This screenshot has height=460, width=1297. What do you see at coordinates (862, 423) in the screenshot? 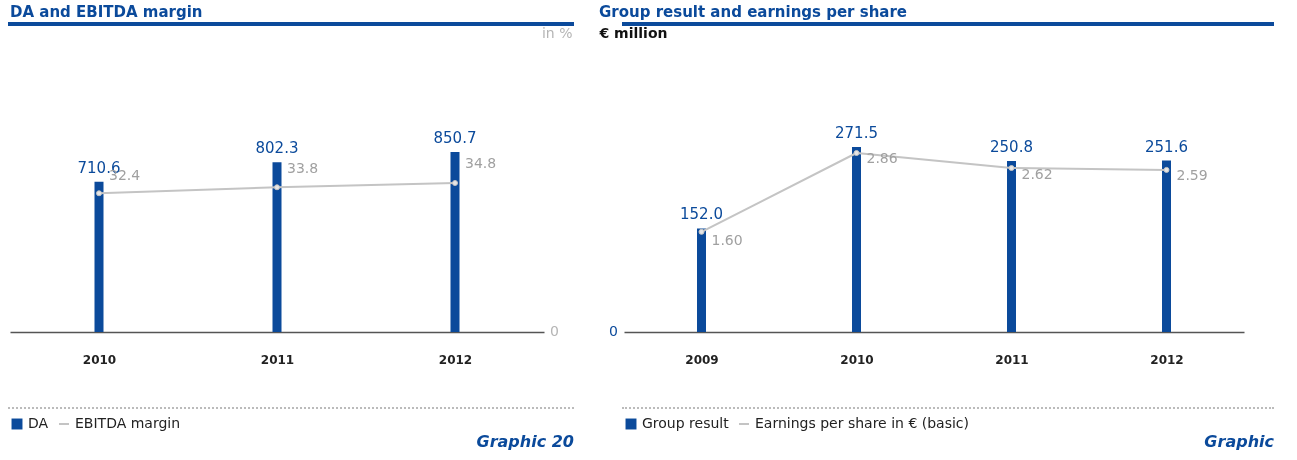
I see `legend-label: Earnings per share in € (basic)` at bounding box center [862, 423].